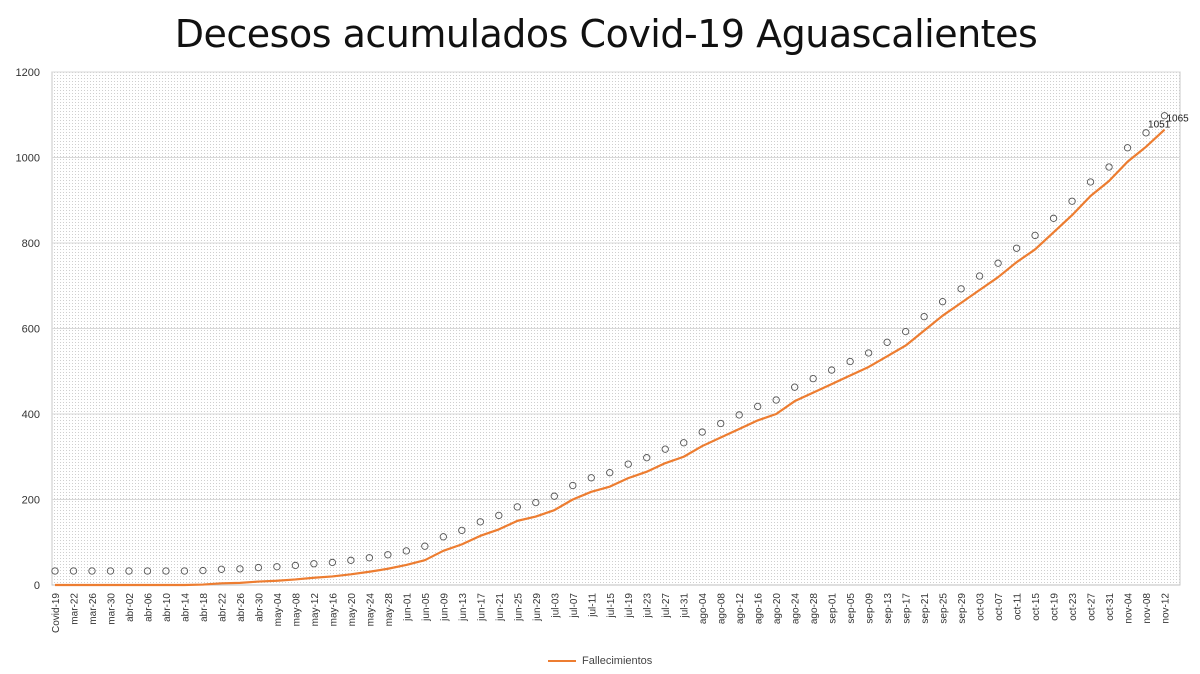  What do you see at coordinates (944, 608) in the screenshot?
I see `x-tick-label: sep-25` at bounding box center [944, 608].